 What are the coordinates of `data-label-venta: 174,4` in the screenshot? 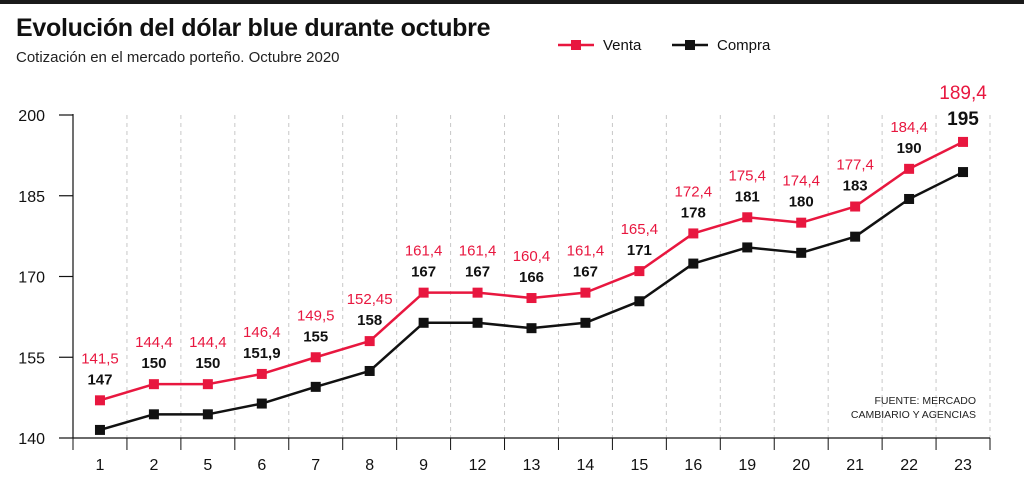 It's located at (801, 181).